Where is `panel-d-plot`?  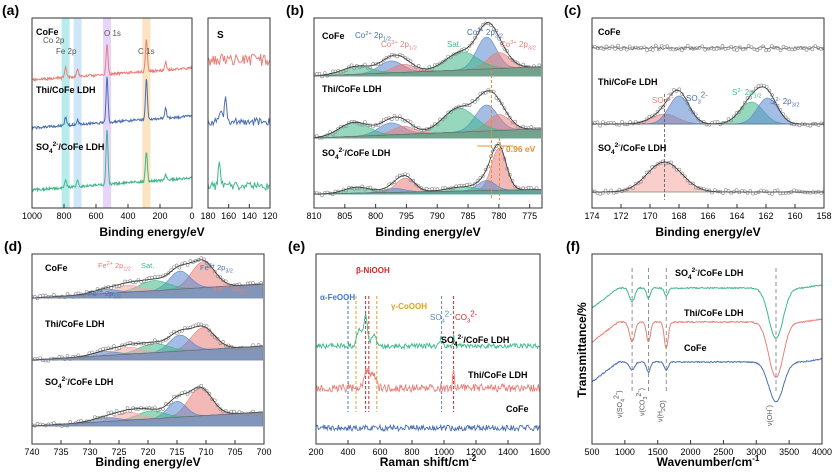 panel-d-plot is located at coordinates (148, 342).